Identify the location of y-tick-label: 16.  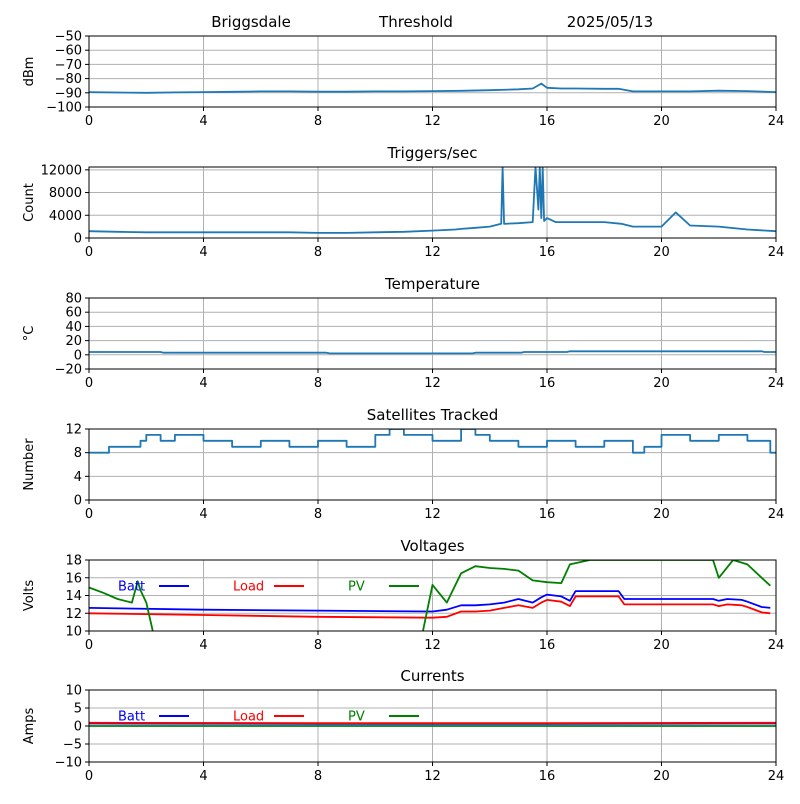
(73, 578).